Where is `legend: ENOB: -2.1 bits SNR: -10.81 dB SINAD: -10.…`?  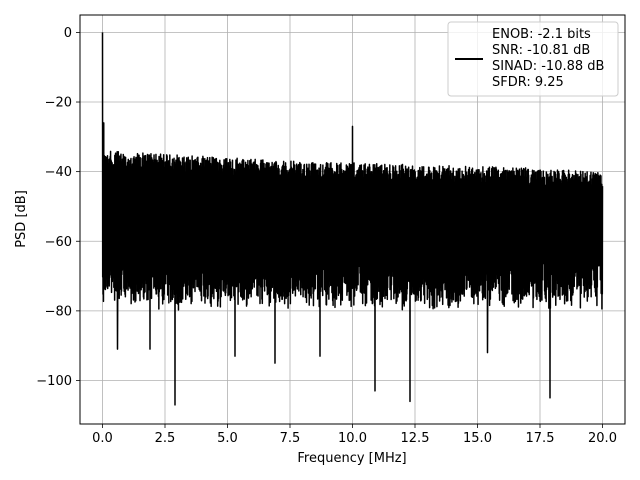
legend: ENOB: -2.1 bits SNR: -10.81 dB SINAD: -10.… is located at coordinates (533, 59).